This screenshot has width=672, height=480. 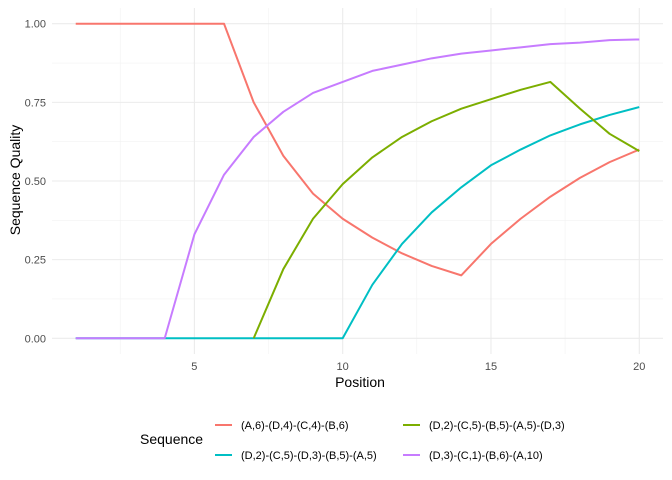 I want to click on legend-label: (D,3)-(C,1)-(B,6)-(A,10), so click(x=486, y=456).